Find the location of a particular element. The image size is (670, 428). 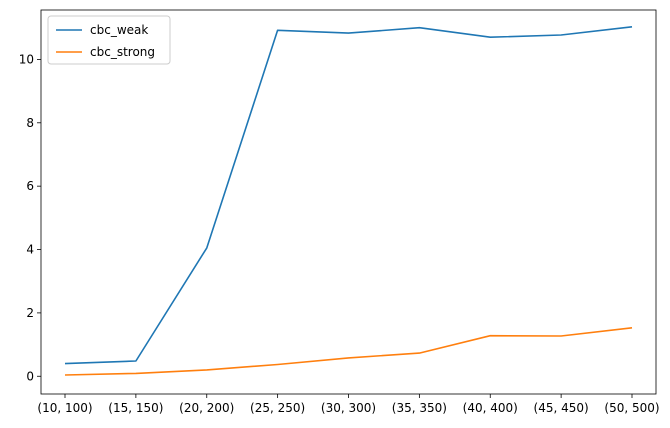

series-line-cbc_strong is located at coordinates (348, 351).